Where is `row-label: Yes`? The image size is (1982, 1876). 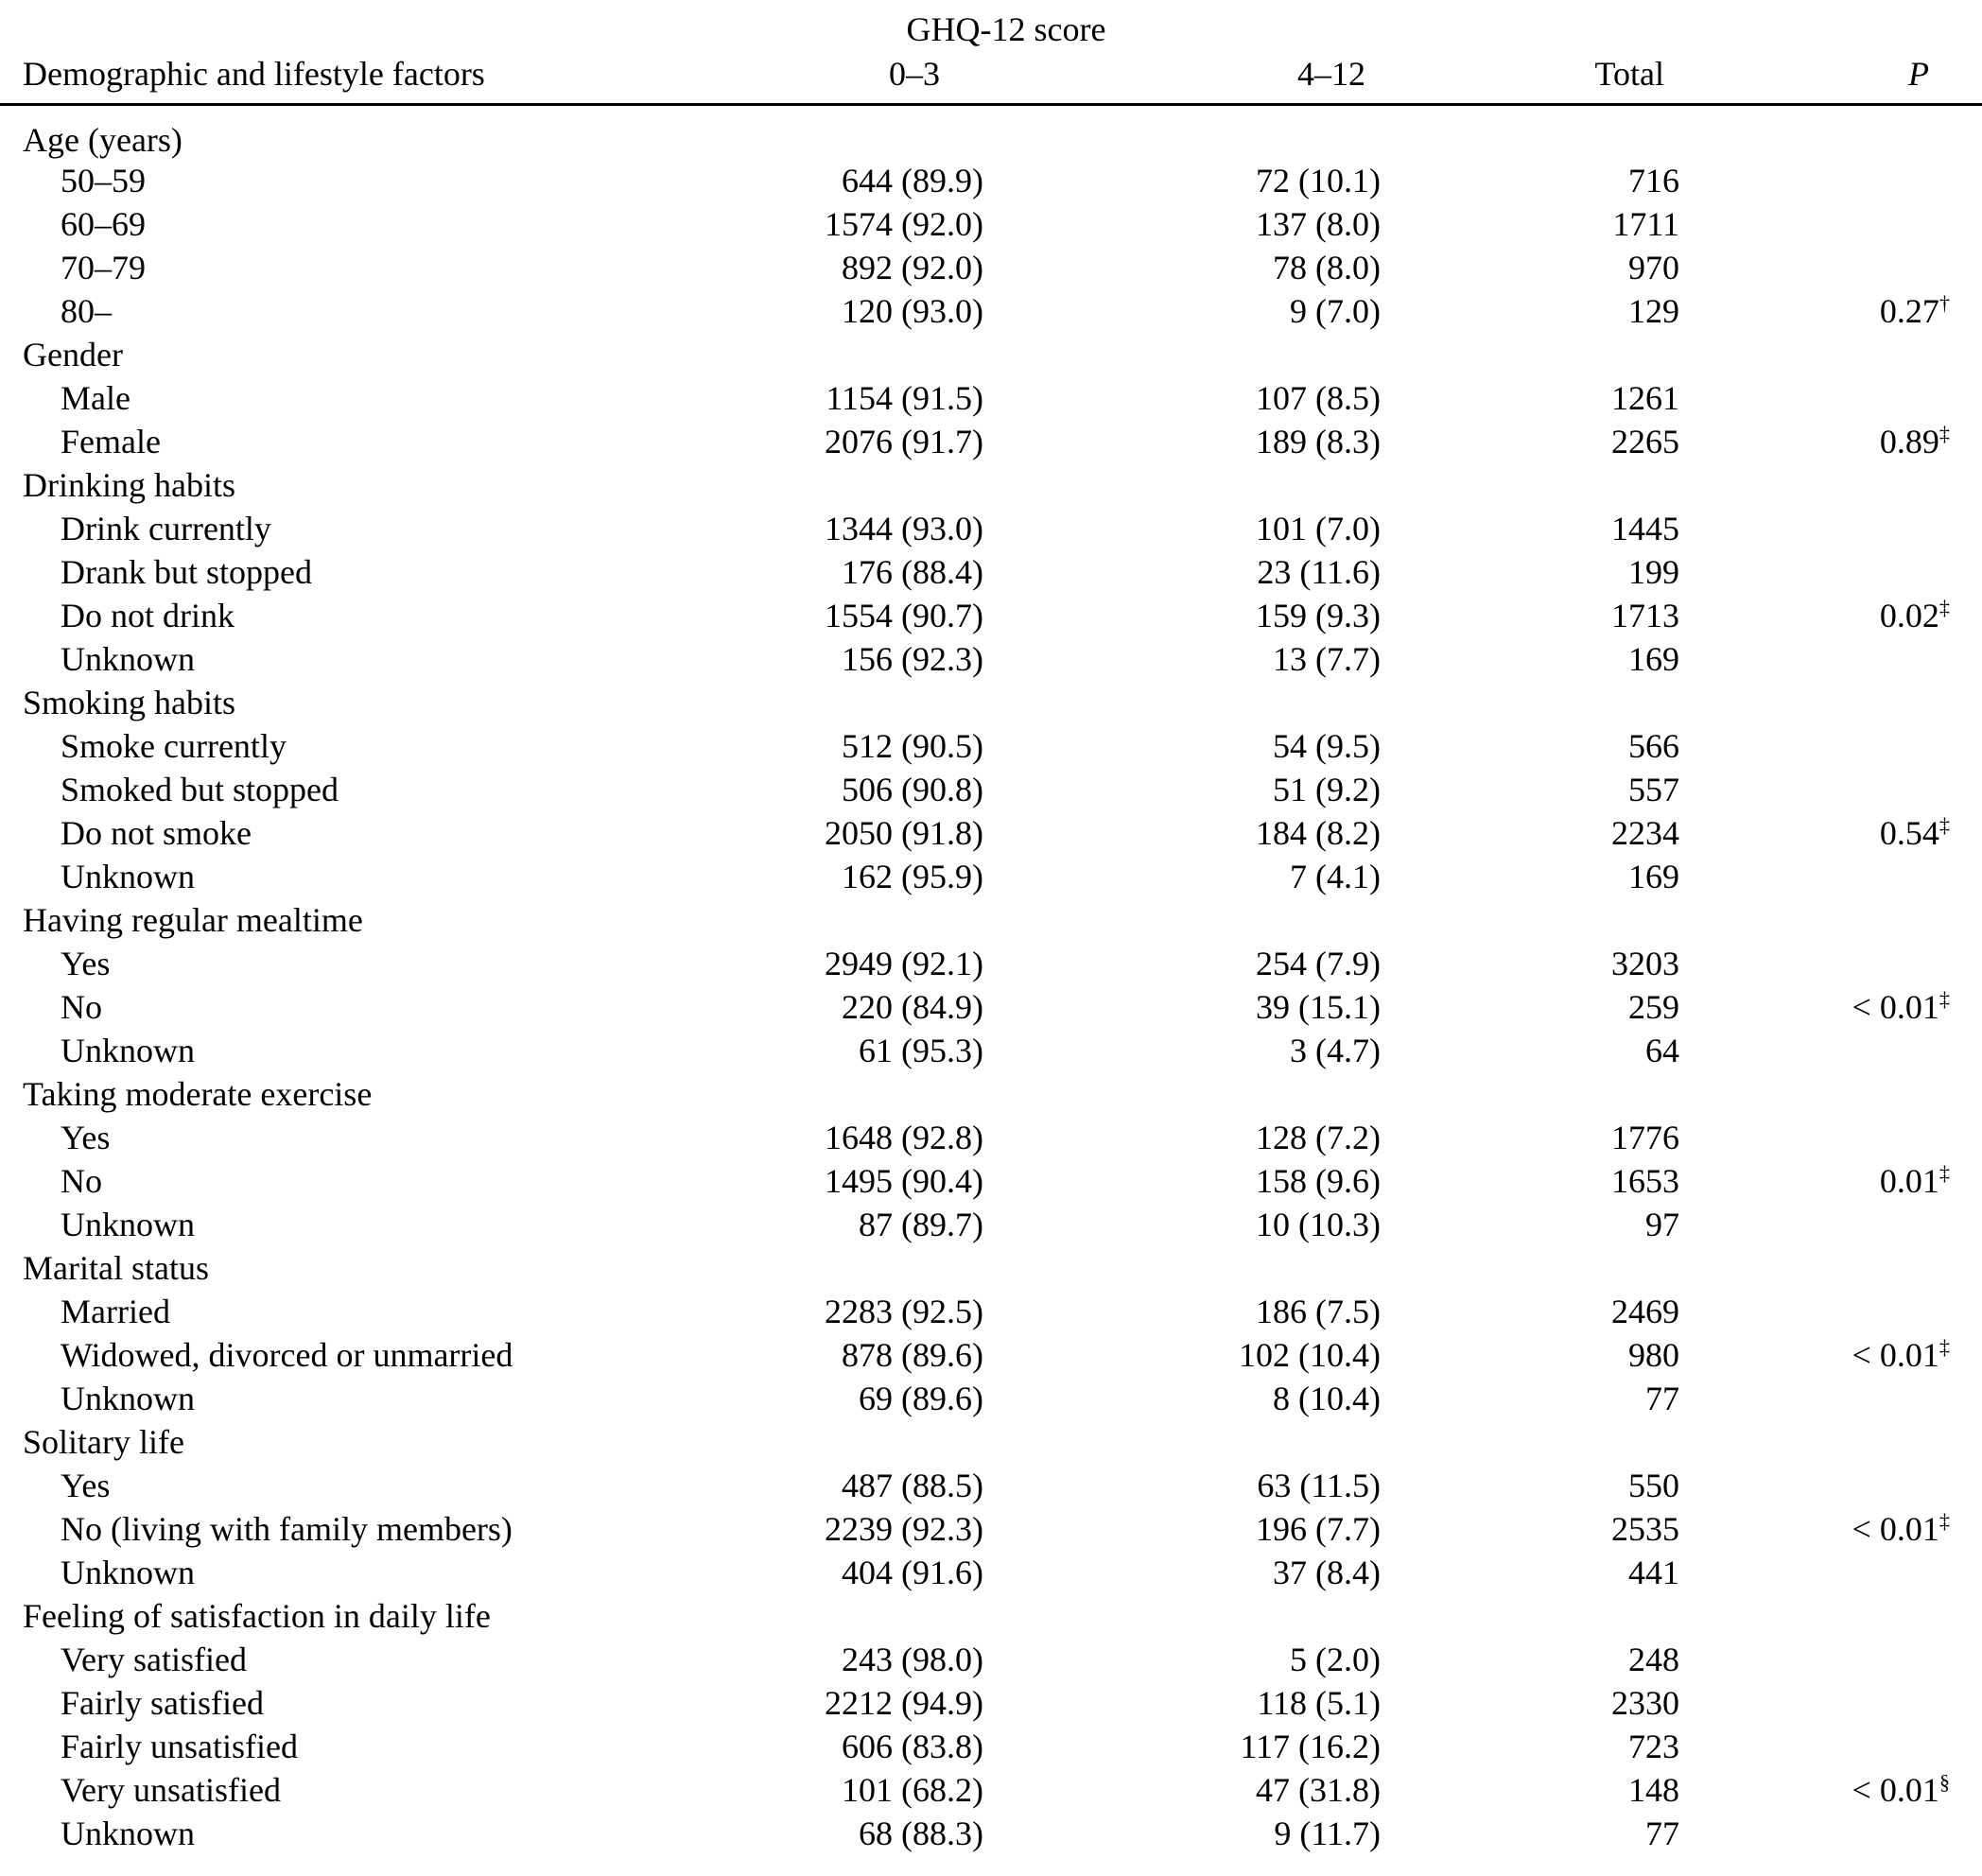 row-label: Yes is located at coordinates (86, 964).